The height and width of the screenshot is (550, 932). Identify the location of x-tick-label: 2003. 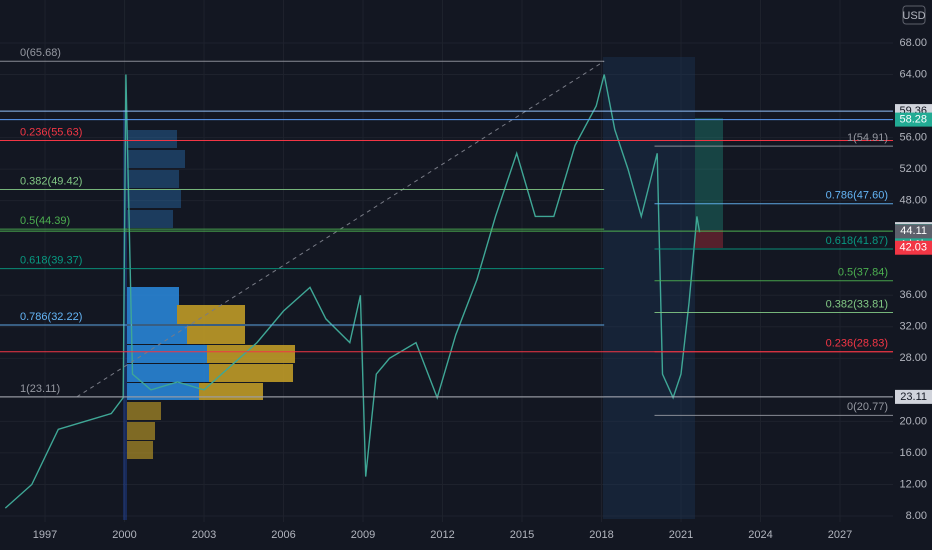
(204, 535).